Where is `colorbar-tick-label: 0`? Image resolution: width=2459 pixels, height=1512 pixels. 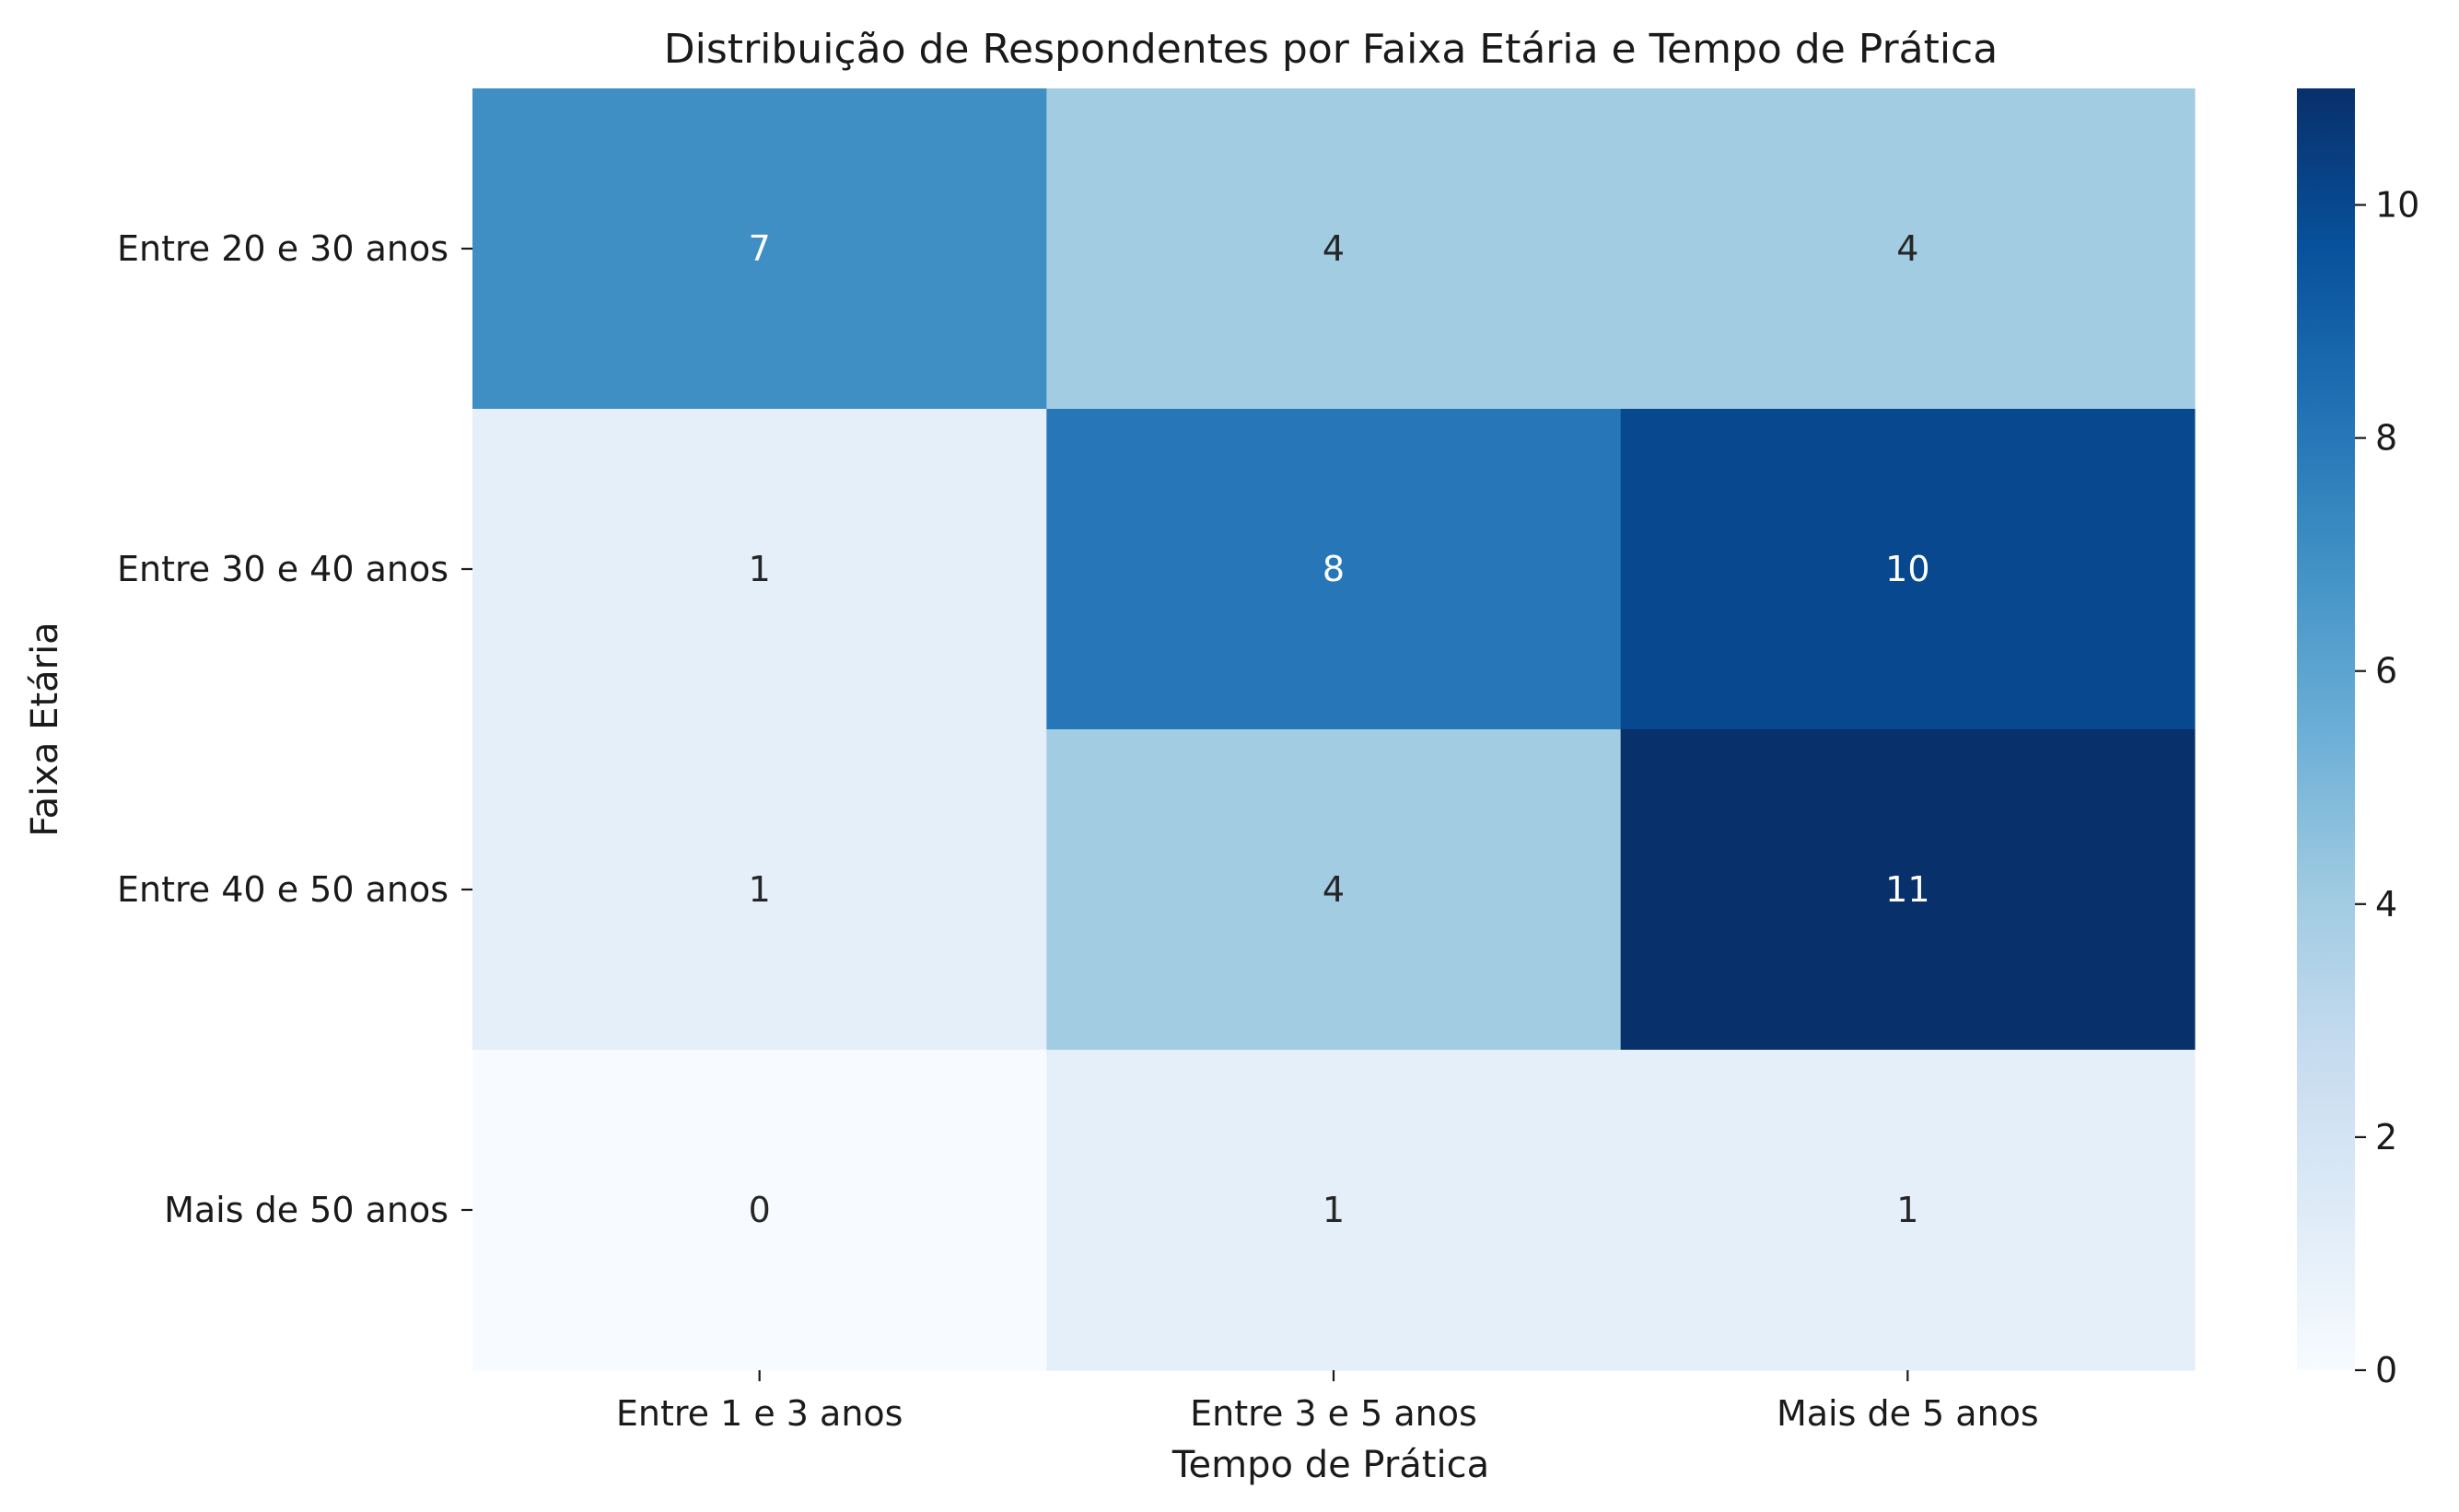
colorbar-tick-label: 0 is located at coordinates (2386, 1370).